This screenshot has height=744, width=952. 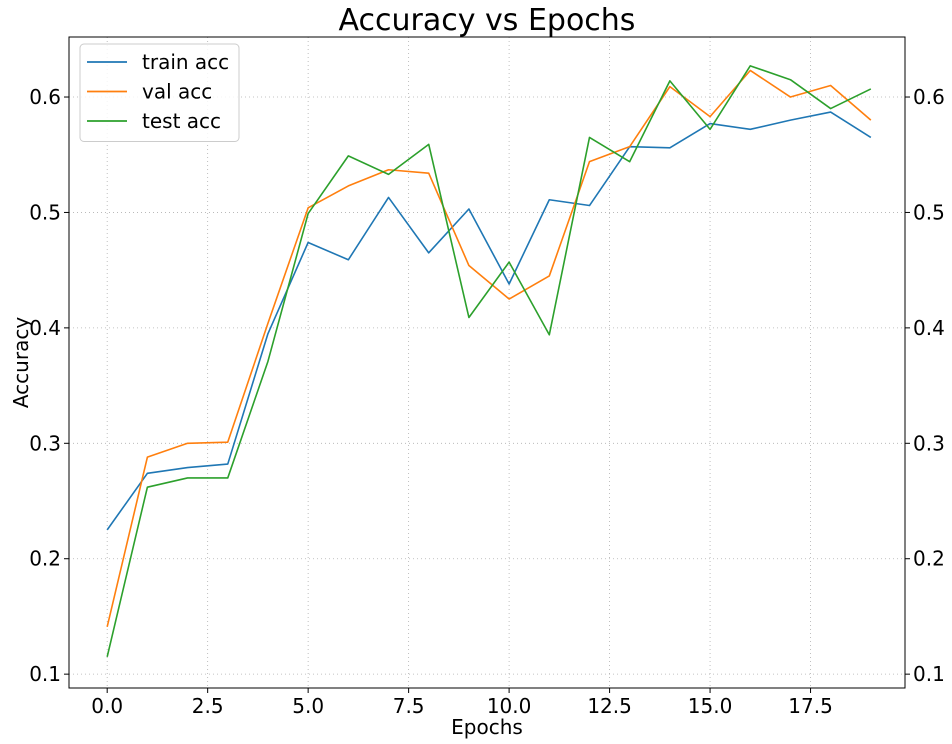 I want to click on x-tick-label: 2.5, so click(x=208, y=706).